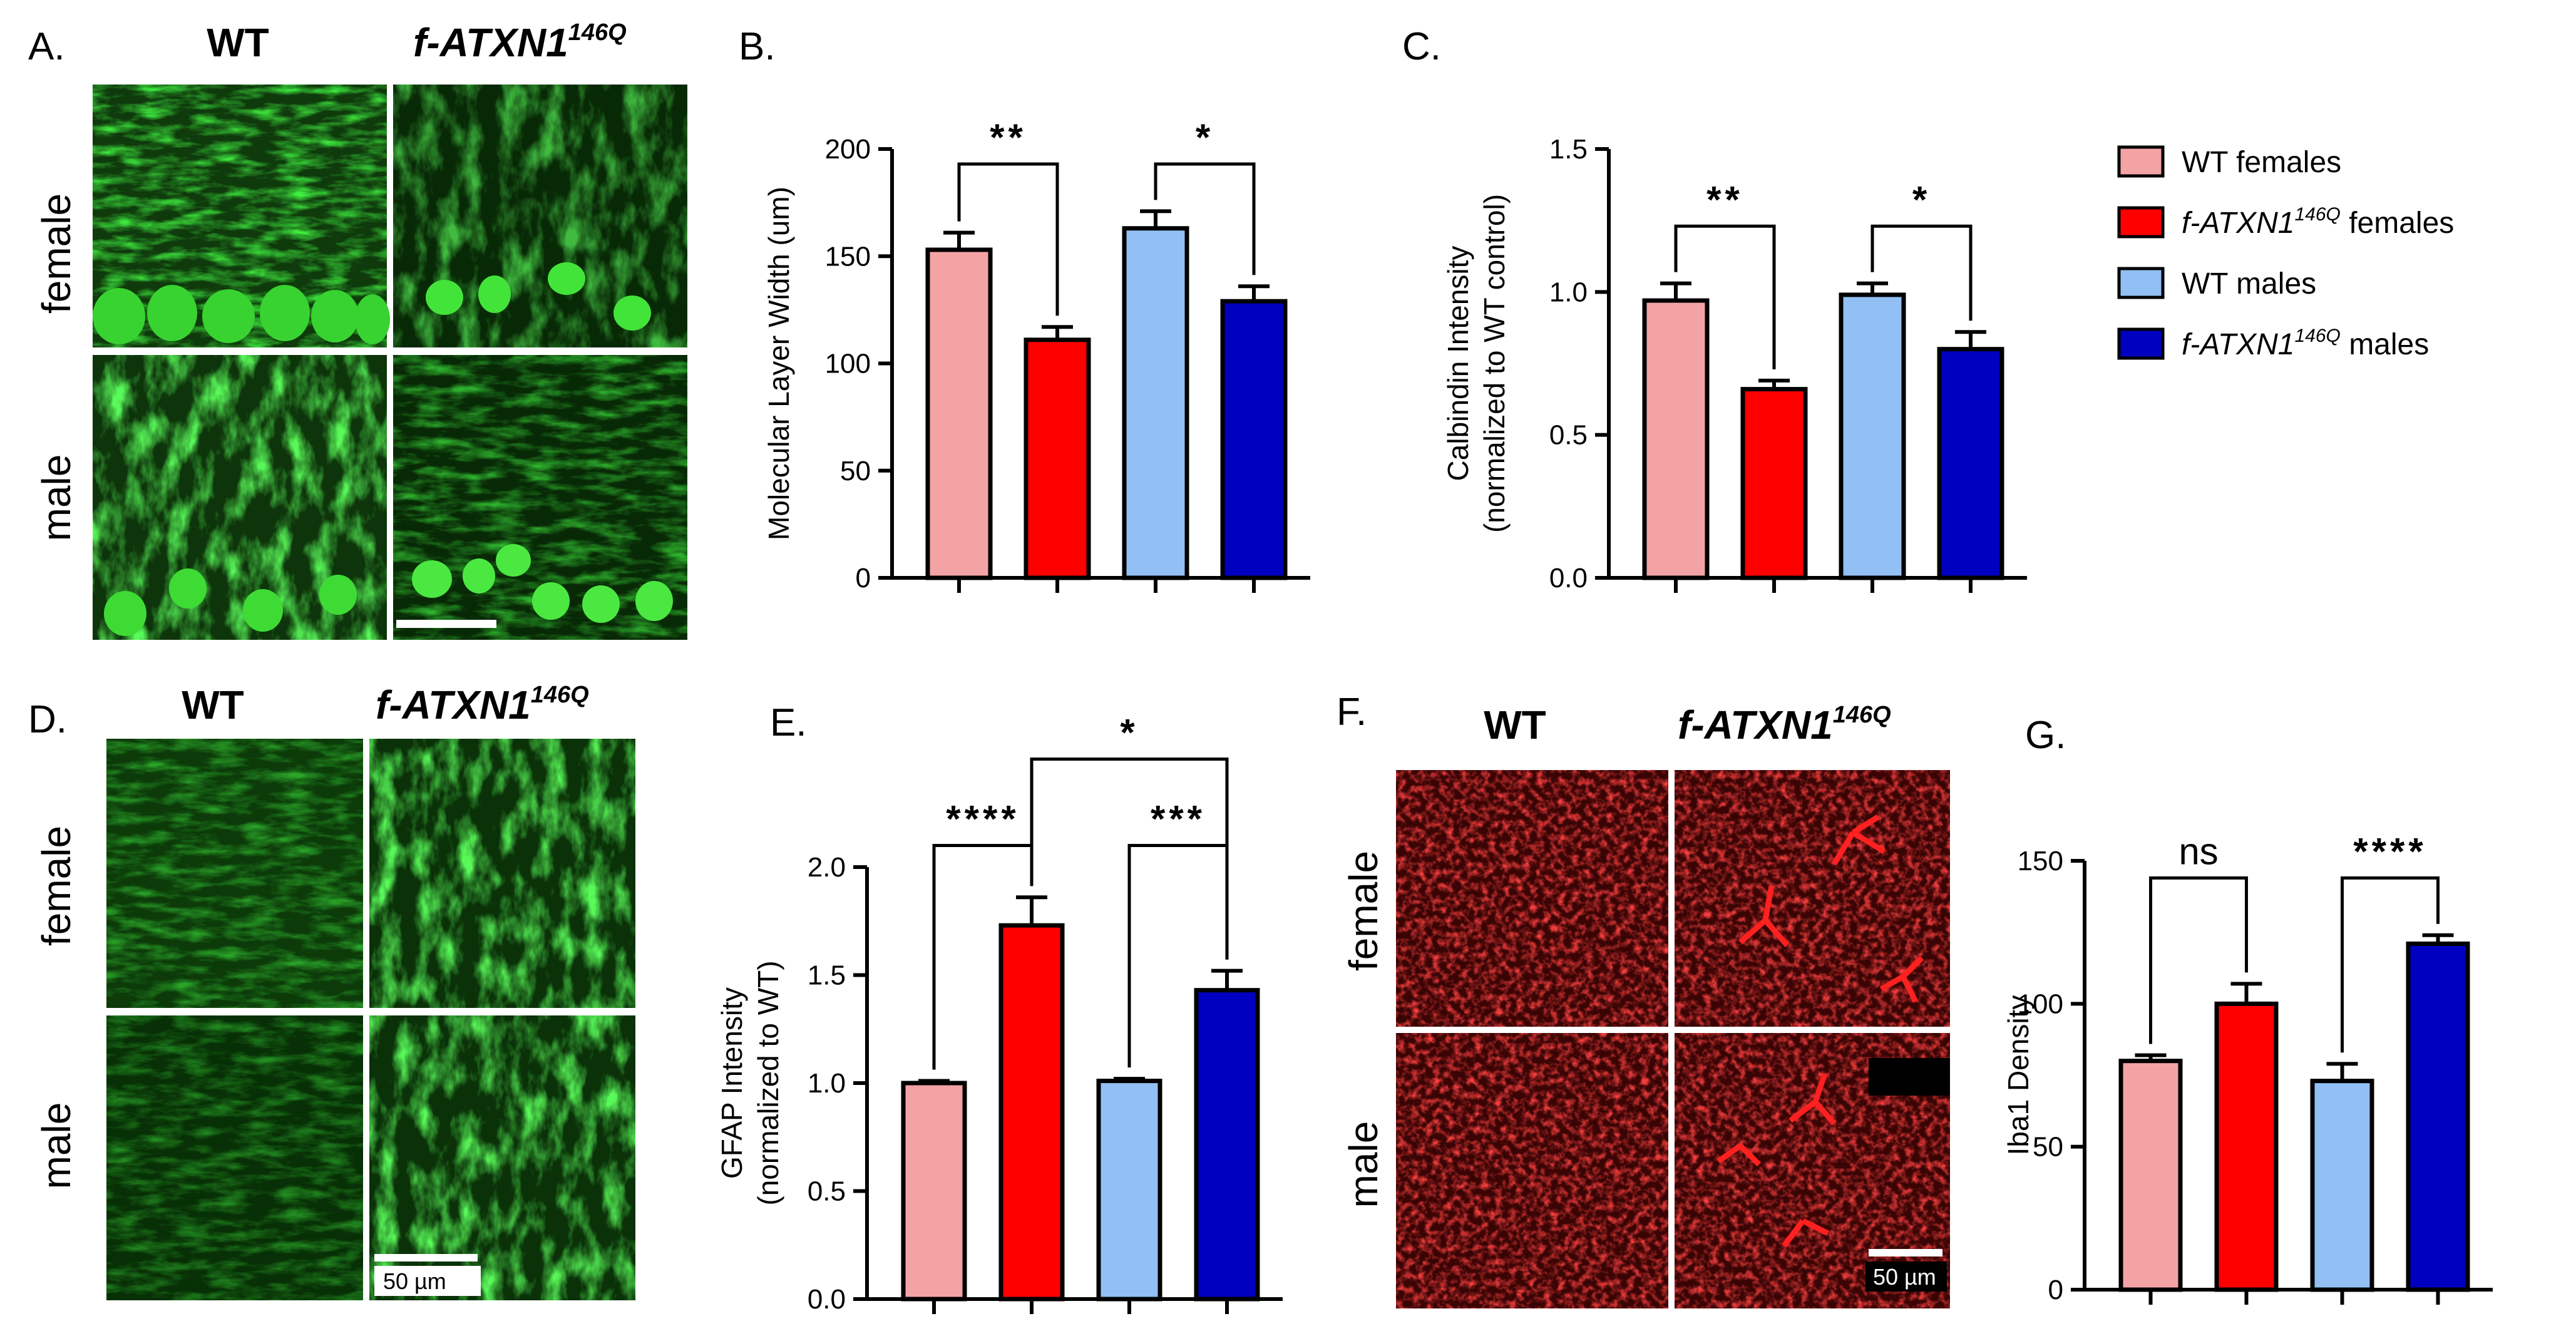  What do you see at coordinates (1494, 364) in the screenshot?
I see `y-axis-label: (normalized to WT control)` at bounding box center [1494, 364].